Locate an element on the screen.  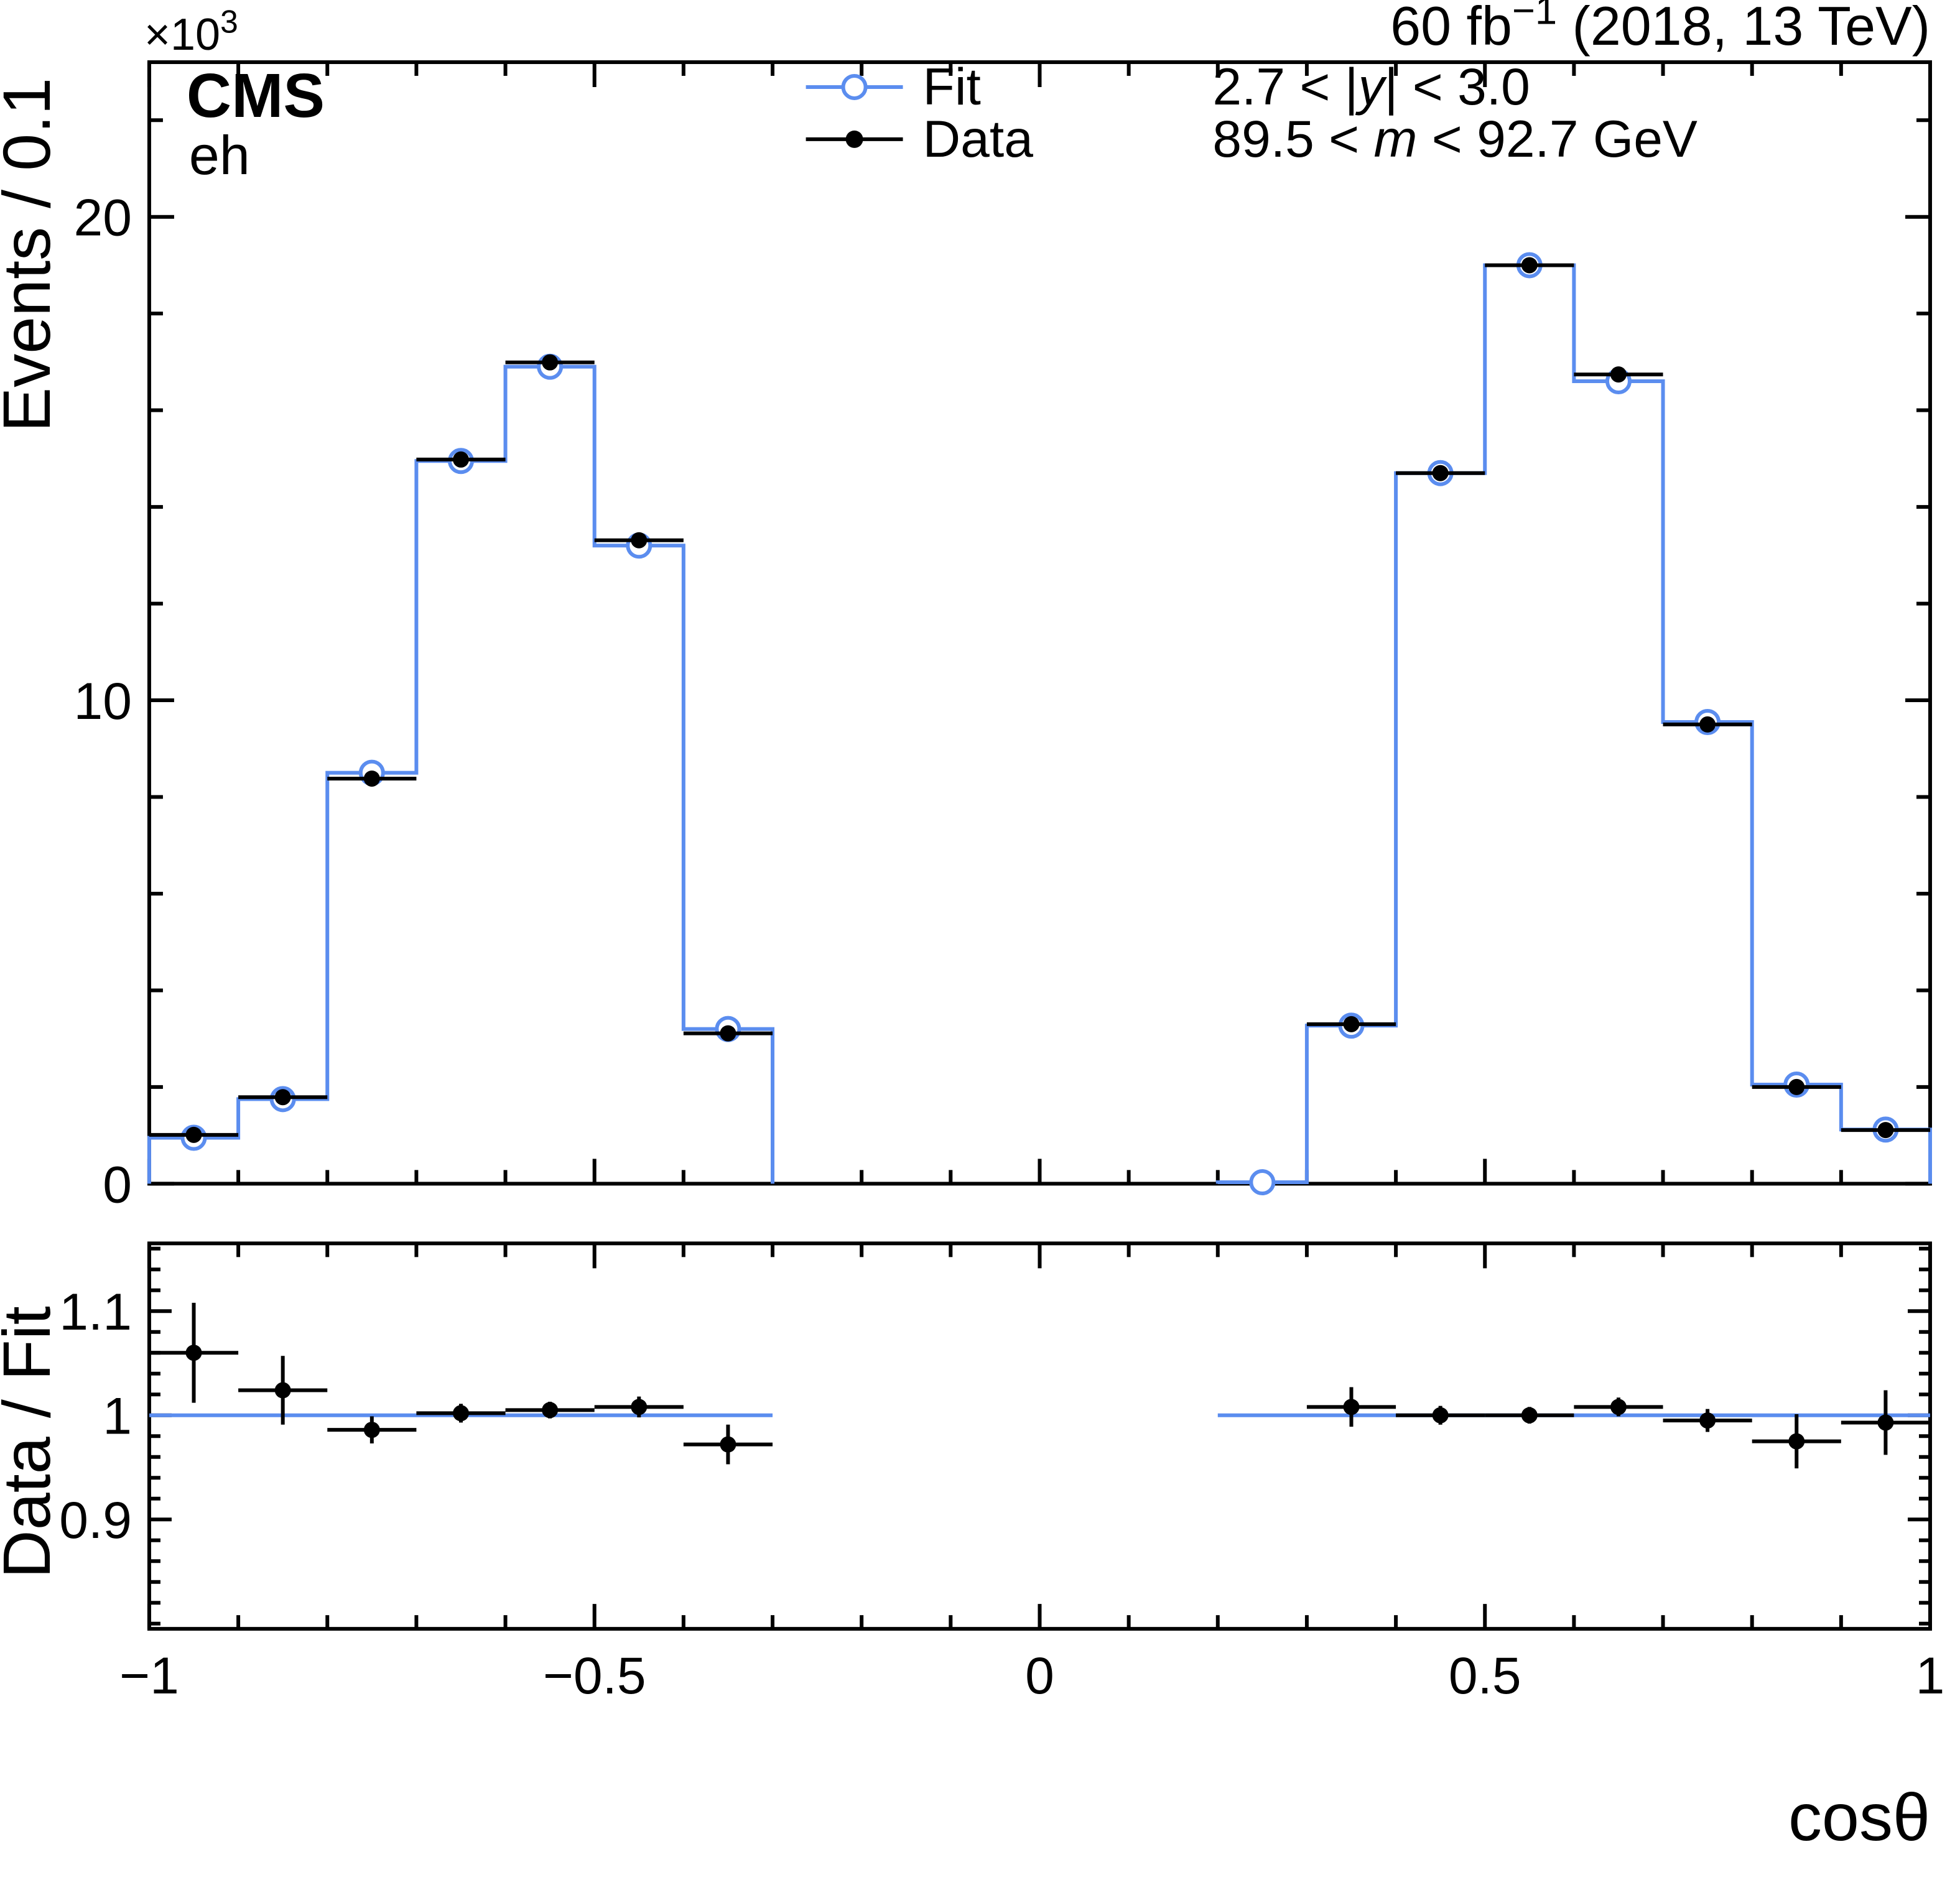
legend-label: Data is located at coordinates (978, 138).